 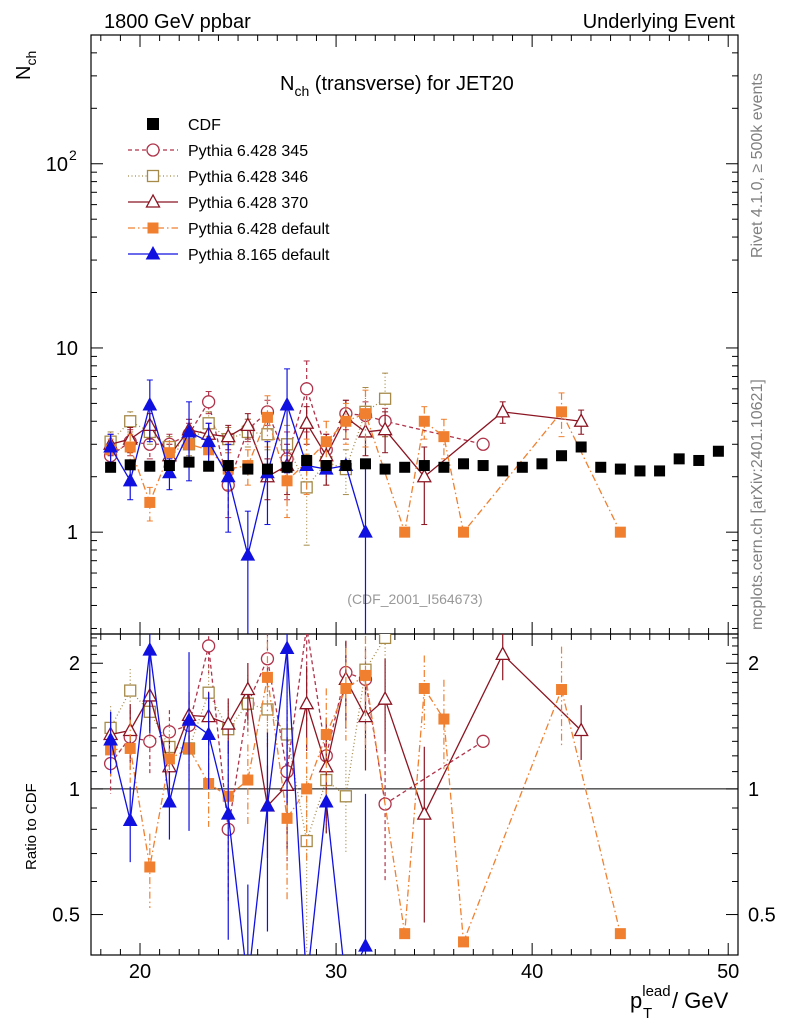 I want to click on header-right: Underlying Event, so click(x=659, y=22).